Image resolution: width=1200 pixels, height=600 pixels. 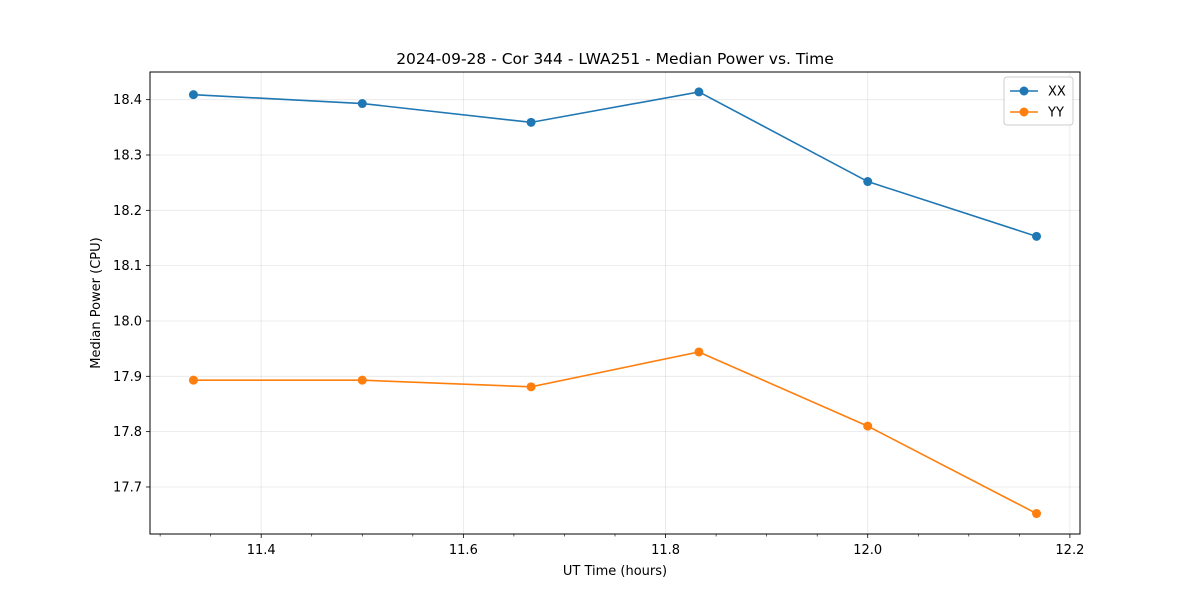 What do you see at coordinates (615, 571) in the screenshot?
I see `x-axis-label: UT Time (hours)` at bounding box center [615, 571].